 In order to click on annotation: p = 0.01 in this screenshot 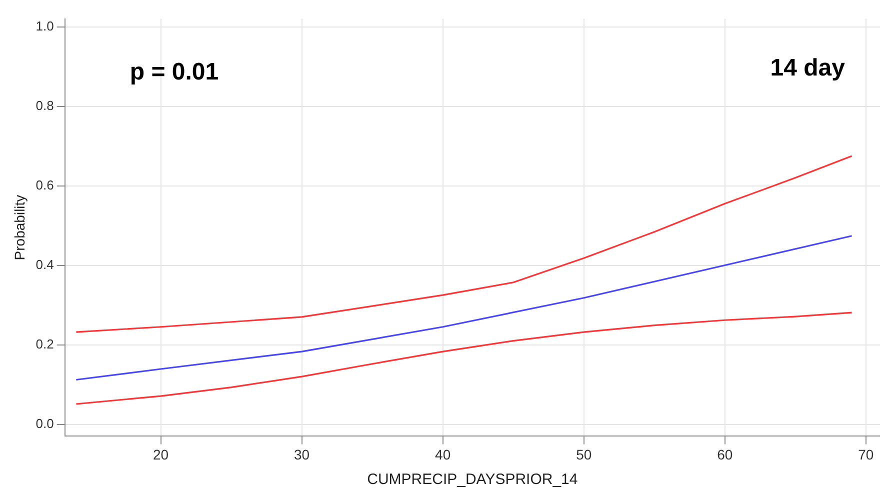, I will do `click(174, 72)`.